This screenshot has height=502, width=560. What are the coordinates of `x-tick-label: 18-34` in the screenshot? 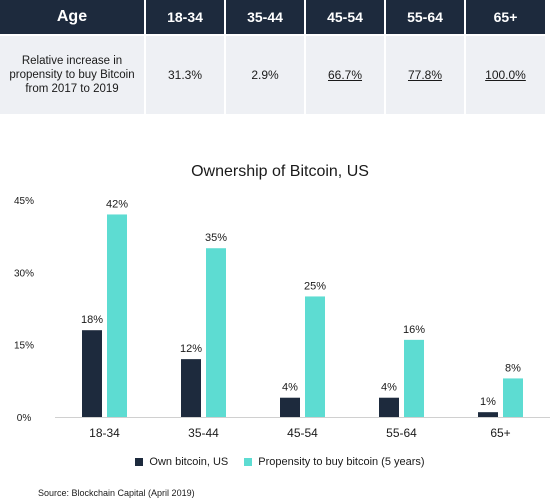 It's located at (104, 433).